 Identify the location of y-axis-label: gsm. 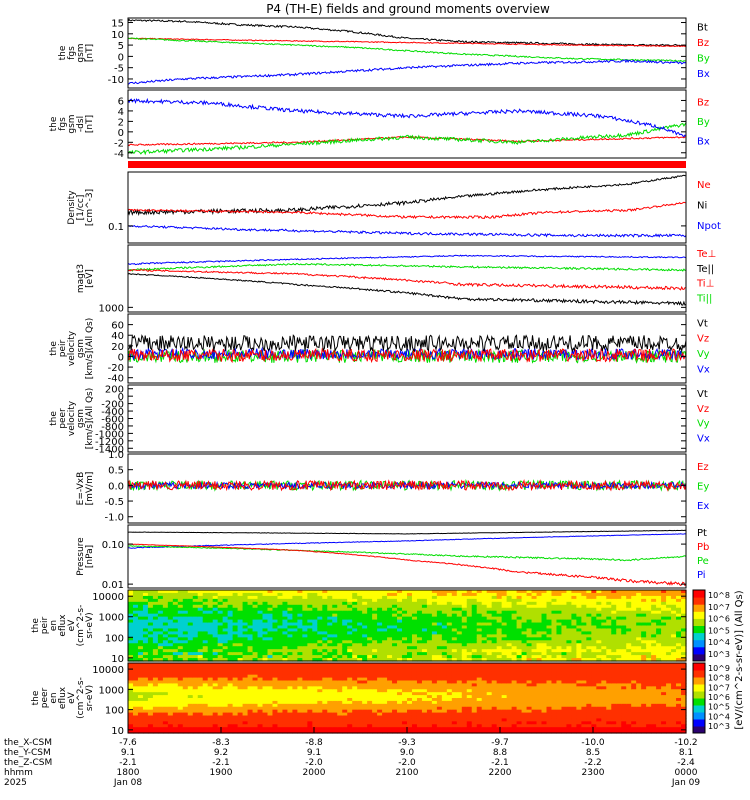
(81, 52).